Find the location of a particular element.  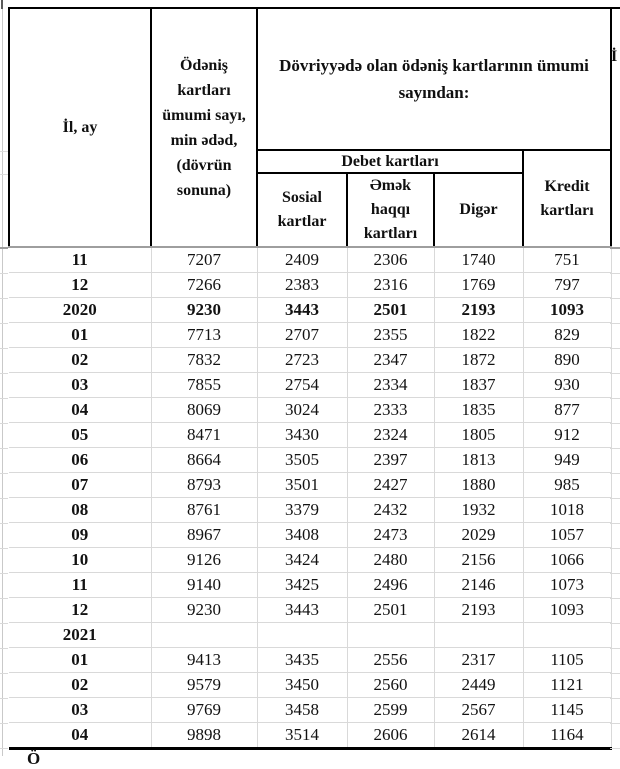

cell-value: 2606 is located at coordinates (391, 736).